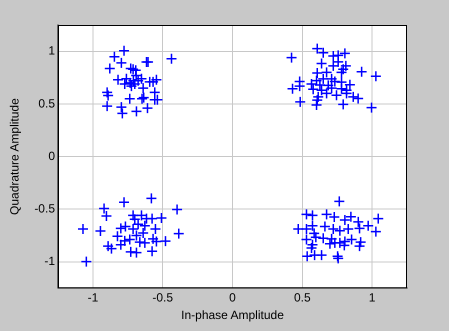 The width and height of the screenshot is (449, 331). Describe the element at coordinates (372, 297) in the screenshot. I see `x-tick-label: 1` at that location.